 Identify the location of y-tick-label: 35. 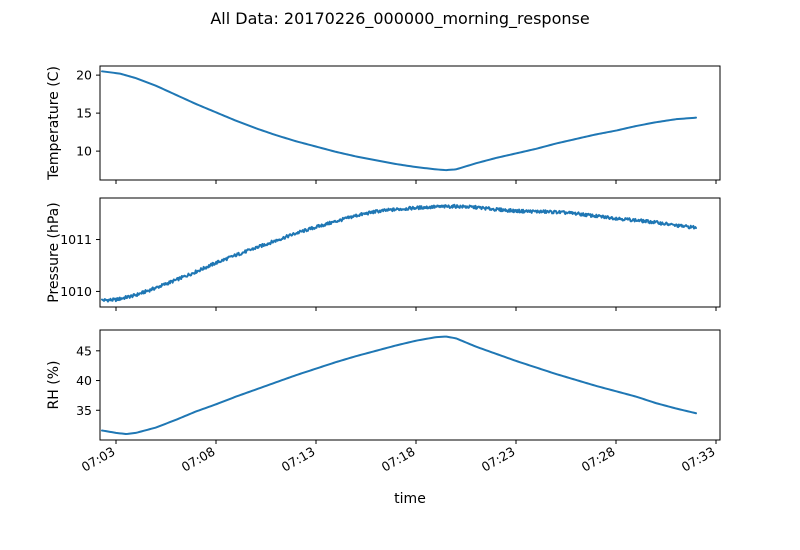
(84, 410).